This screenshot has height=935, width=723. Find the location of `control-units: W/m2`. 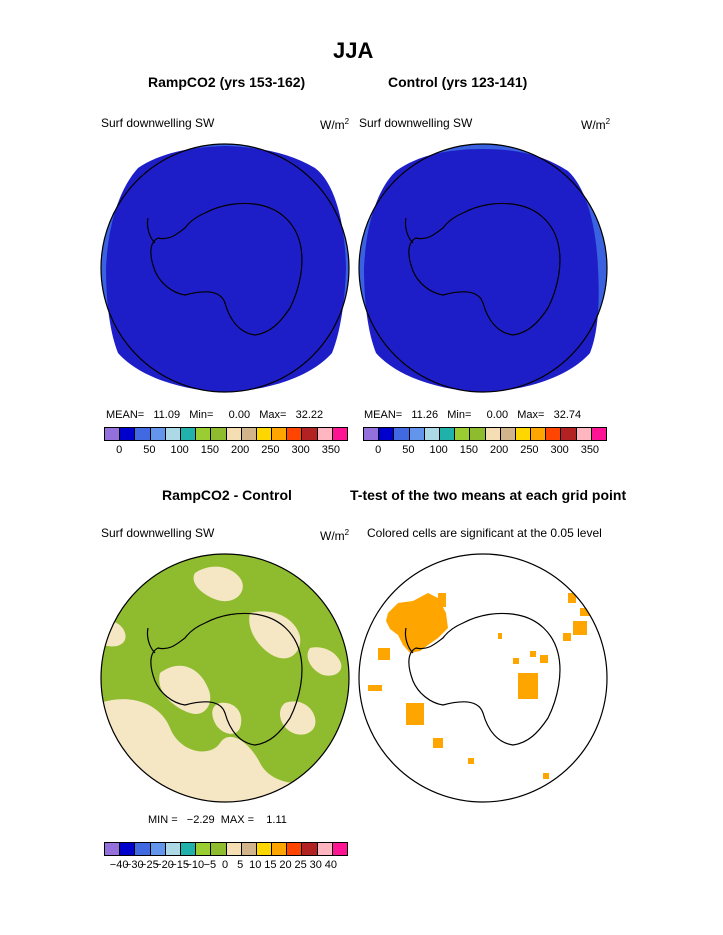

control-units: W/m2 is located at coordinates (596, 124).